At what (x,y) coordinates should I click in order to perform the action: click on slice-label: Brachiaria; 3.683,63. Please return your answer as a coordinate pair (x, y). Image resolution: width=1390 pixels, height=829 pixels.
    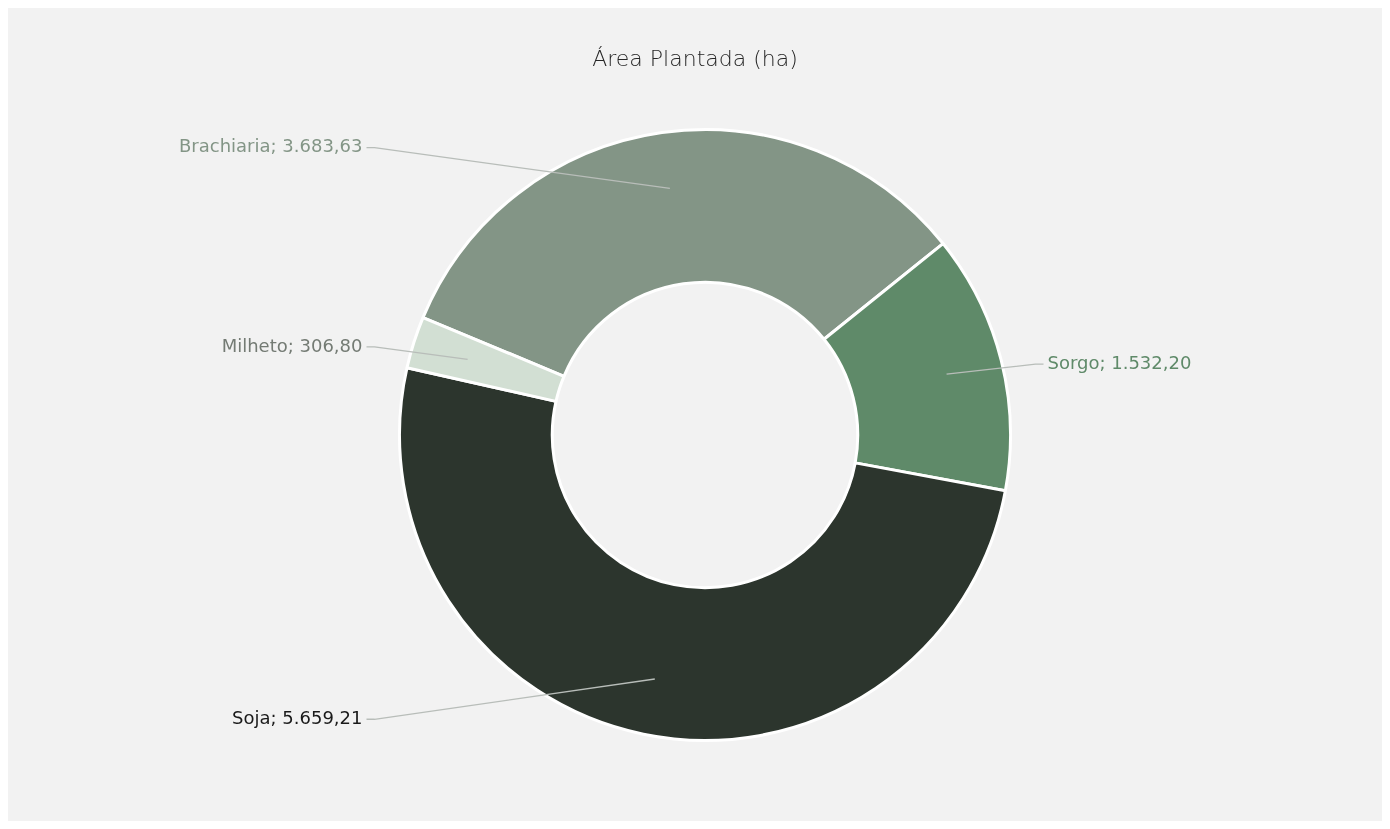
    Looking at the image, I should click on (271, 146).